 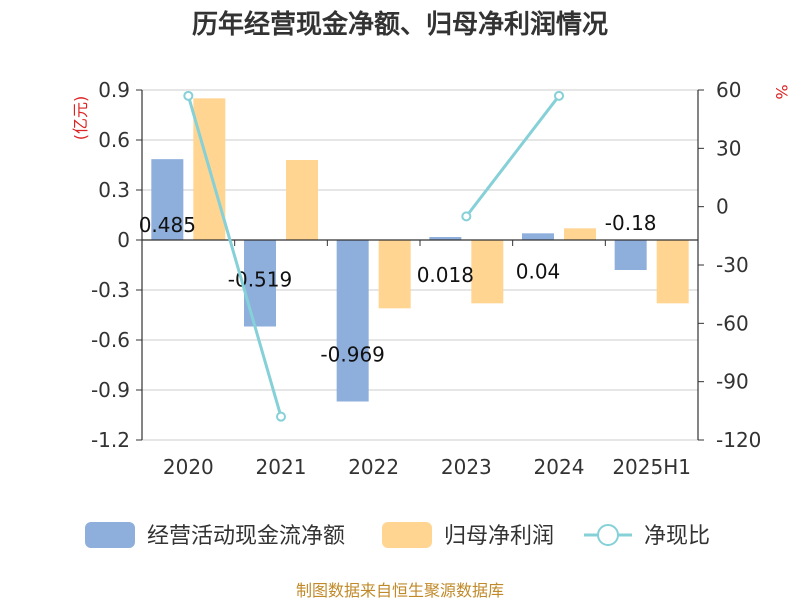 I want to click on left-tick-label: 0.6, so click(x=114, y=140).